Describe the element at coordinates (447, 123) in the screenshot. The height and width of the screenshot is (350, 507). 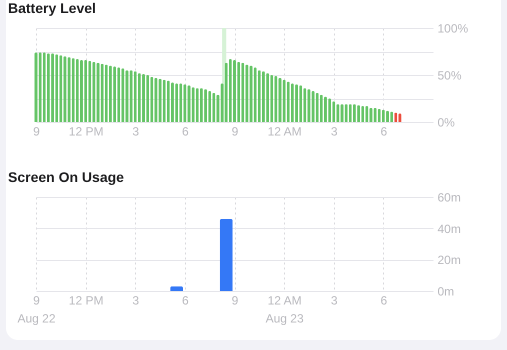
I see `y-tick-label: 0%` at that location.